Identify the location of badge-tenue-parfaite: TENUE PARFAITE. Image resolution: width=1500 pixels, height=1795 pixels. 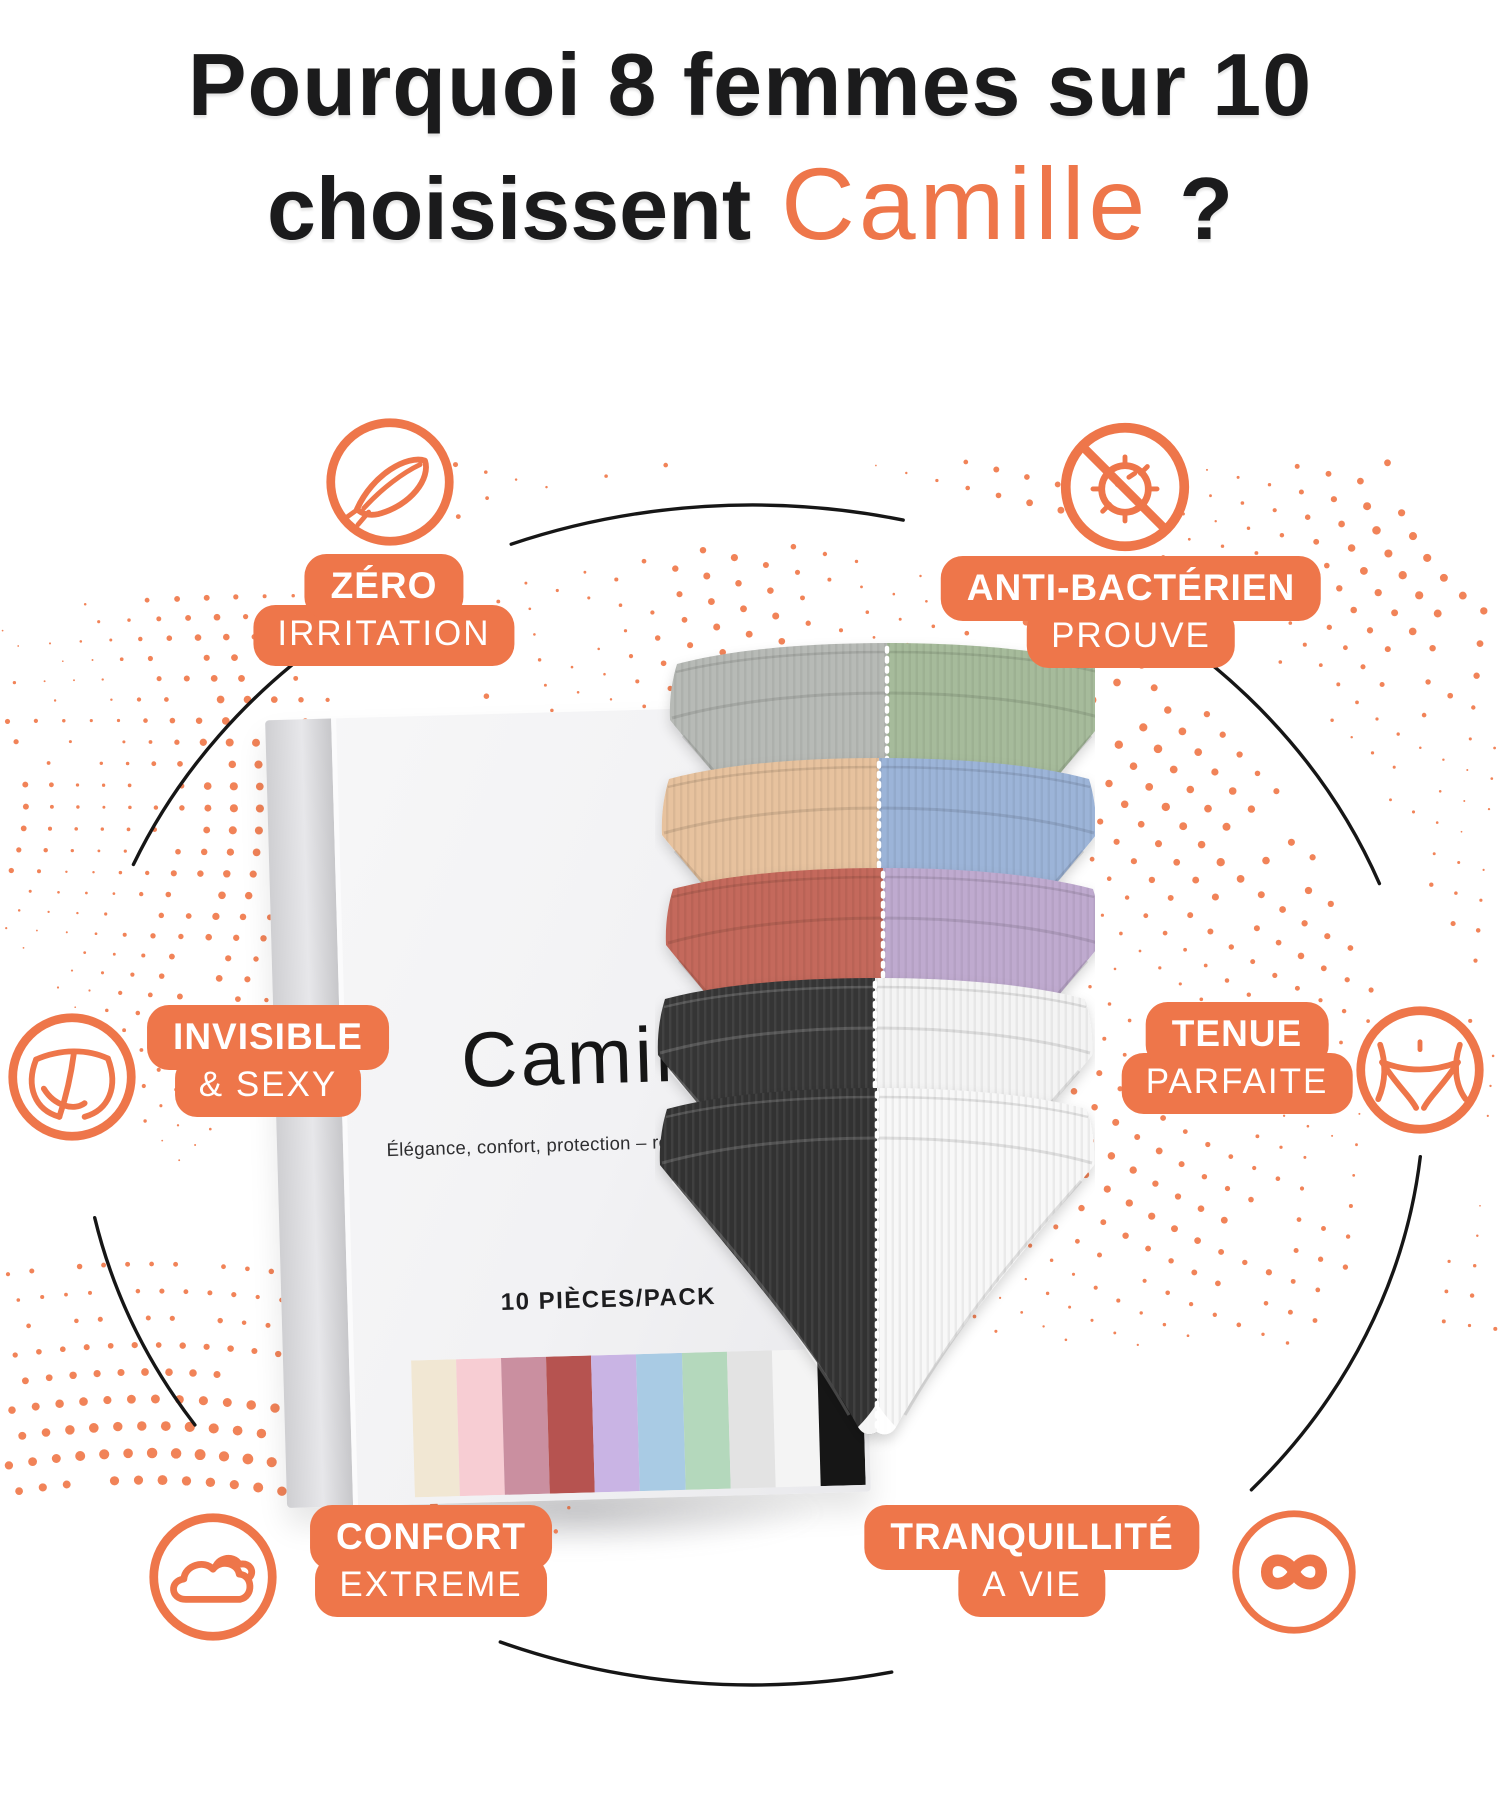
(1237, 1058).